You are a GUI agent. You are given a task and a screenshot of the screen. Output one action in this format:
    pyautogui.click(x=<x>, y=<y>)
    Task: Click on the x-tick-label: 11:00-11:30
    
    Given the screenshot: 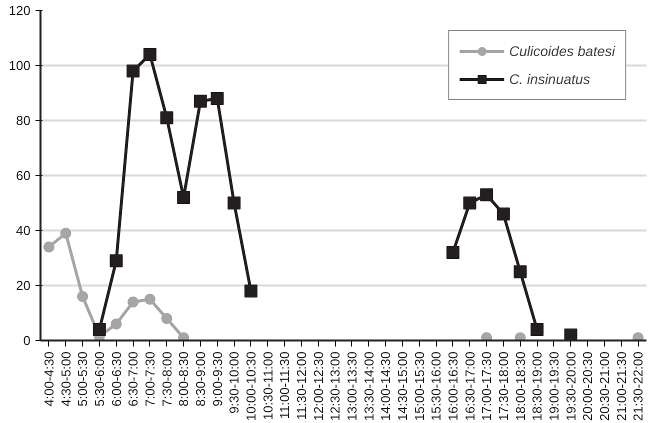 What is the action you would take?
    pyautogui.click(x=284, y=385)
    